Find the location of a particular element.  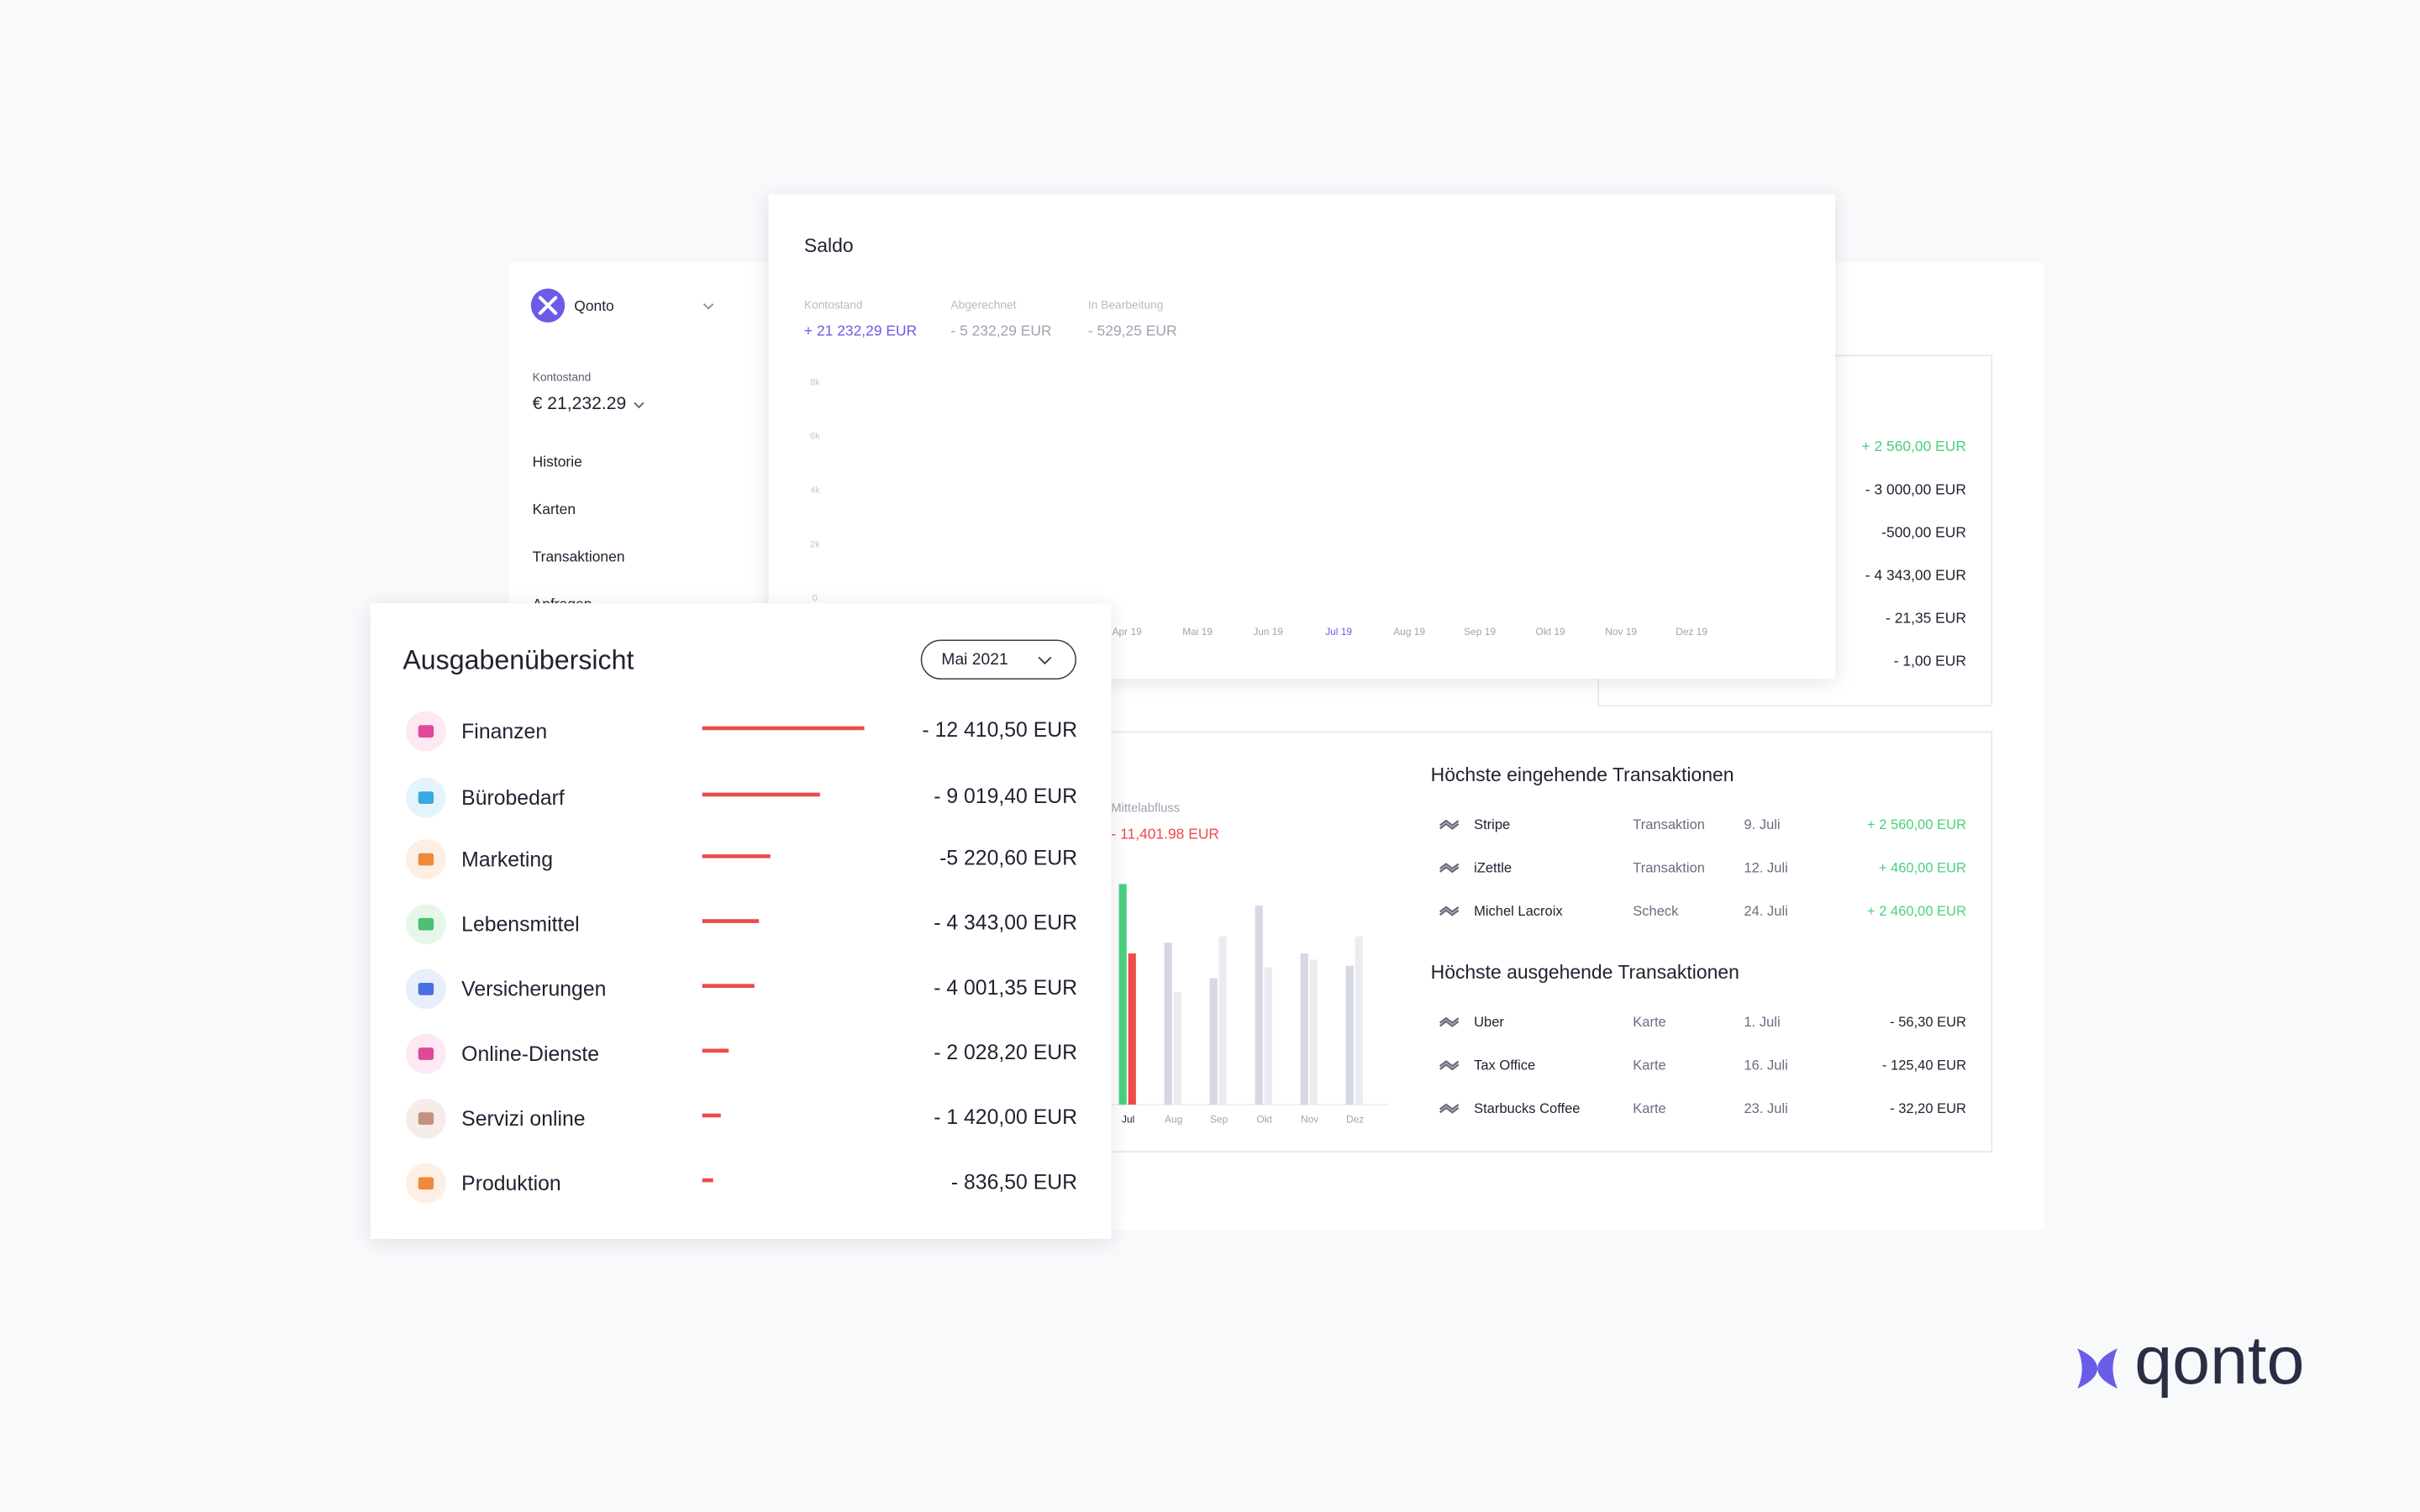

tx-date: 1. Juli is located at coordinates (1762, 1022).